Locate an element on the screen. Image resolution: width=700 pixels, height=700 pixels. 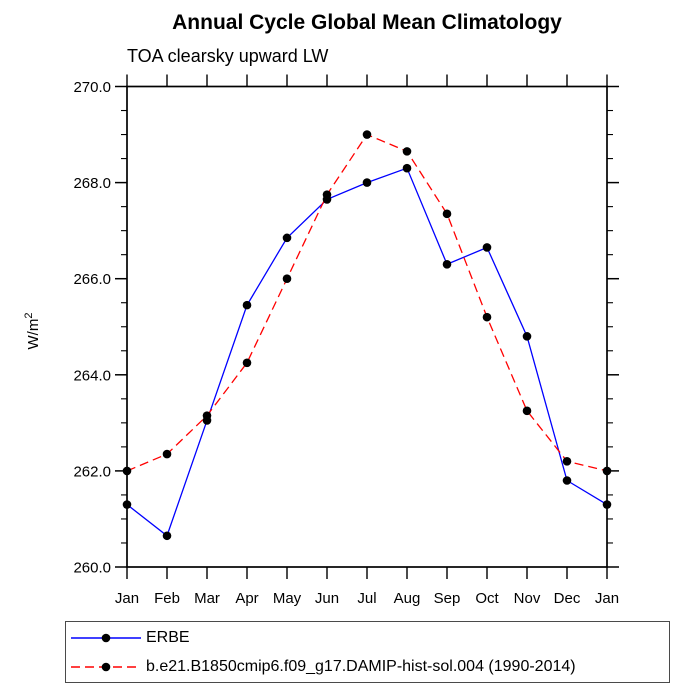
x-tick-label: Jun is located at coordinates (327, 598).